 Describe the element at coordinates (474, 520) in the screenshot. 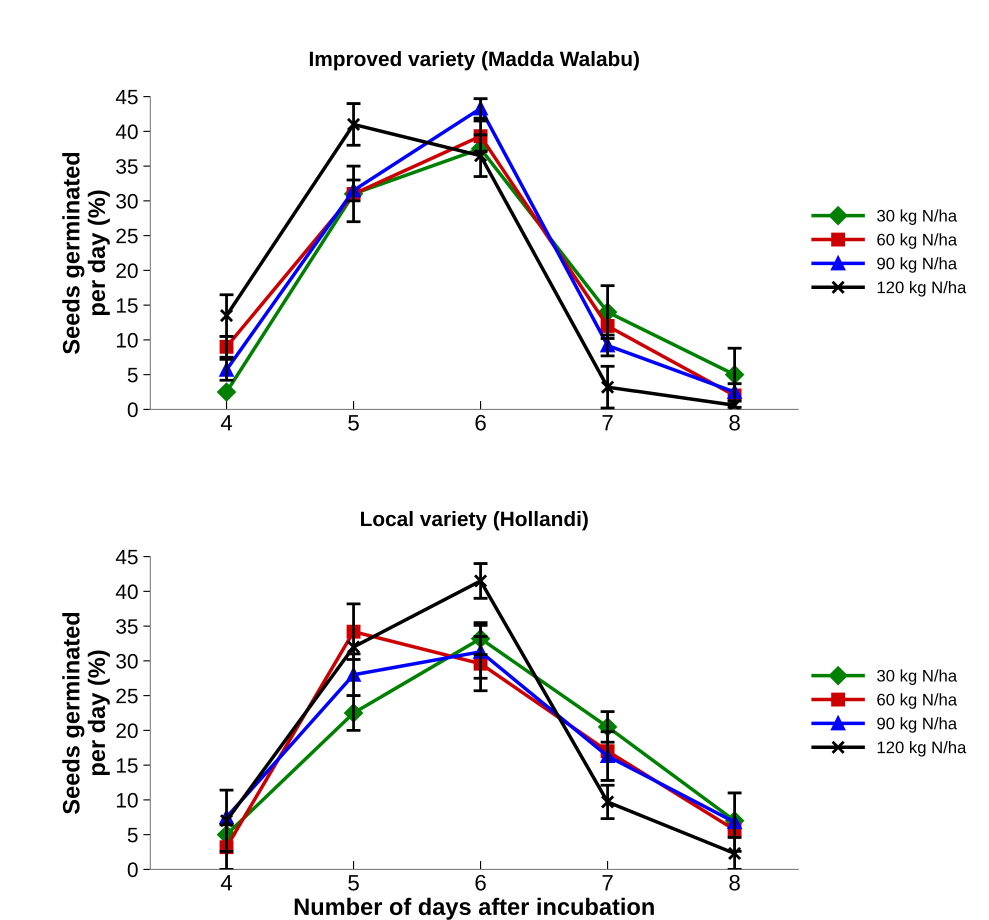

I see `chart-title: Local variety (Hollandi)` at that location.